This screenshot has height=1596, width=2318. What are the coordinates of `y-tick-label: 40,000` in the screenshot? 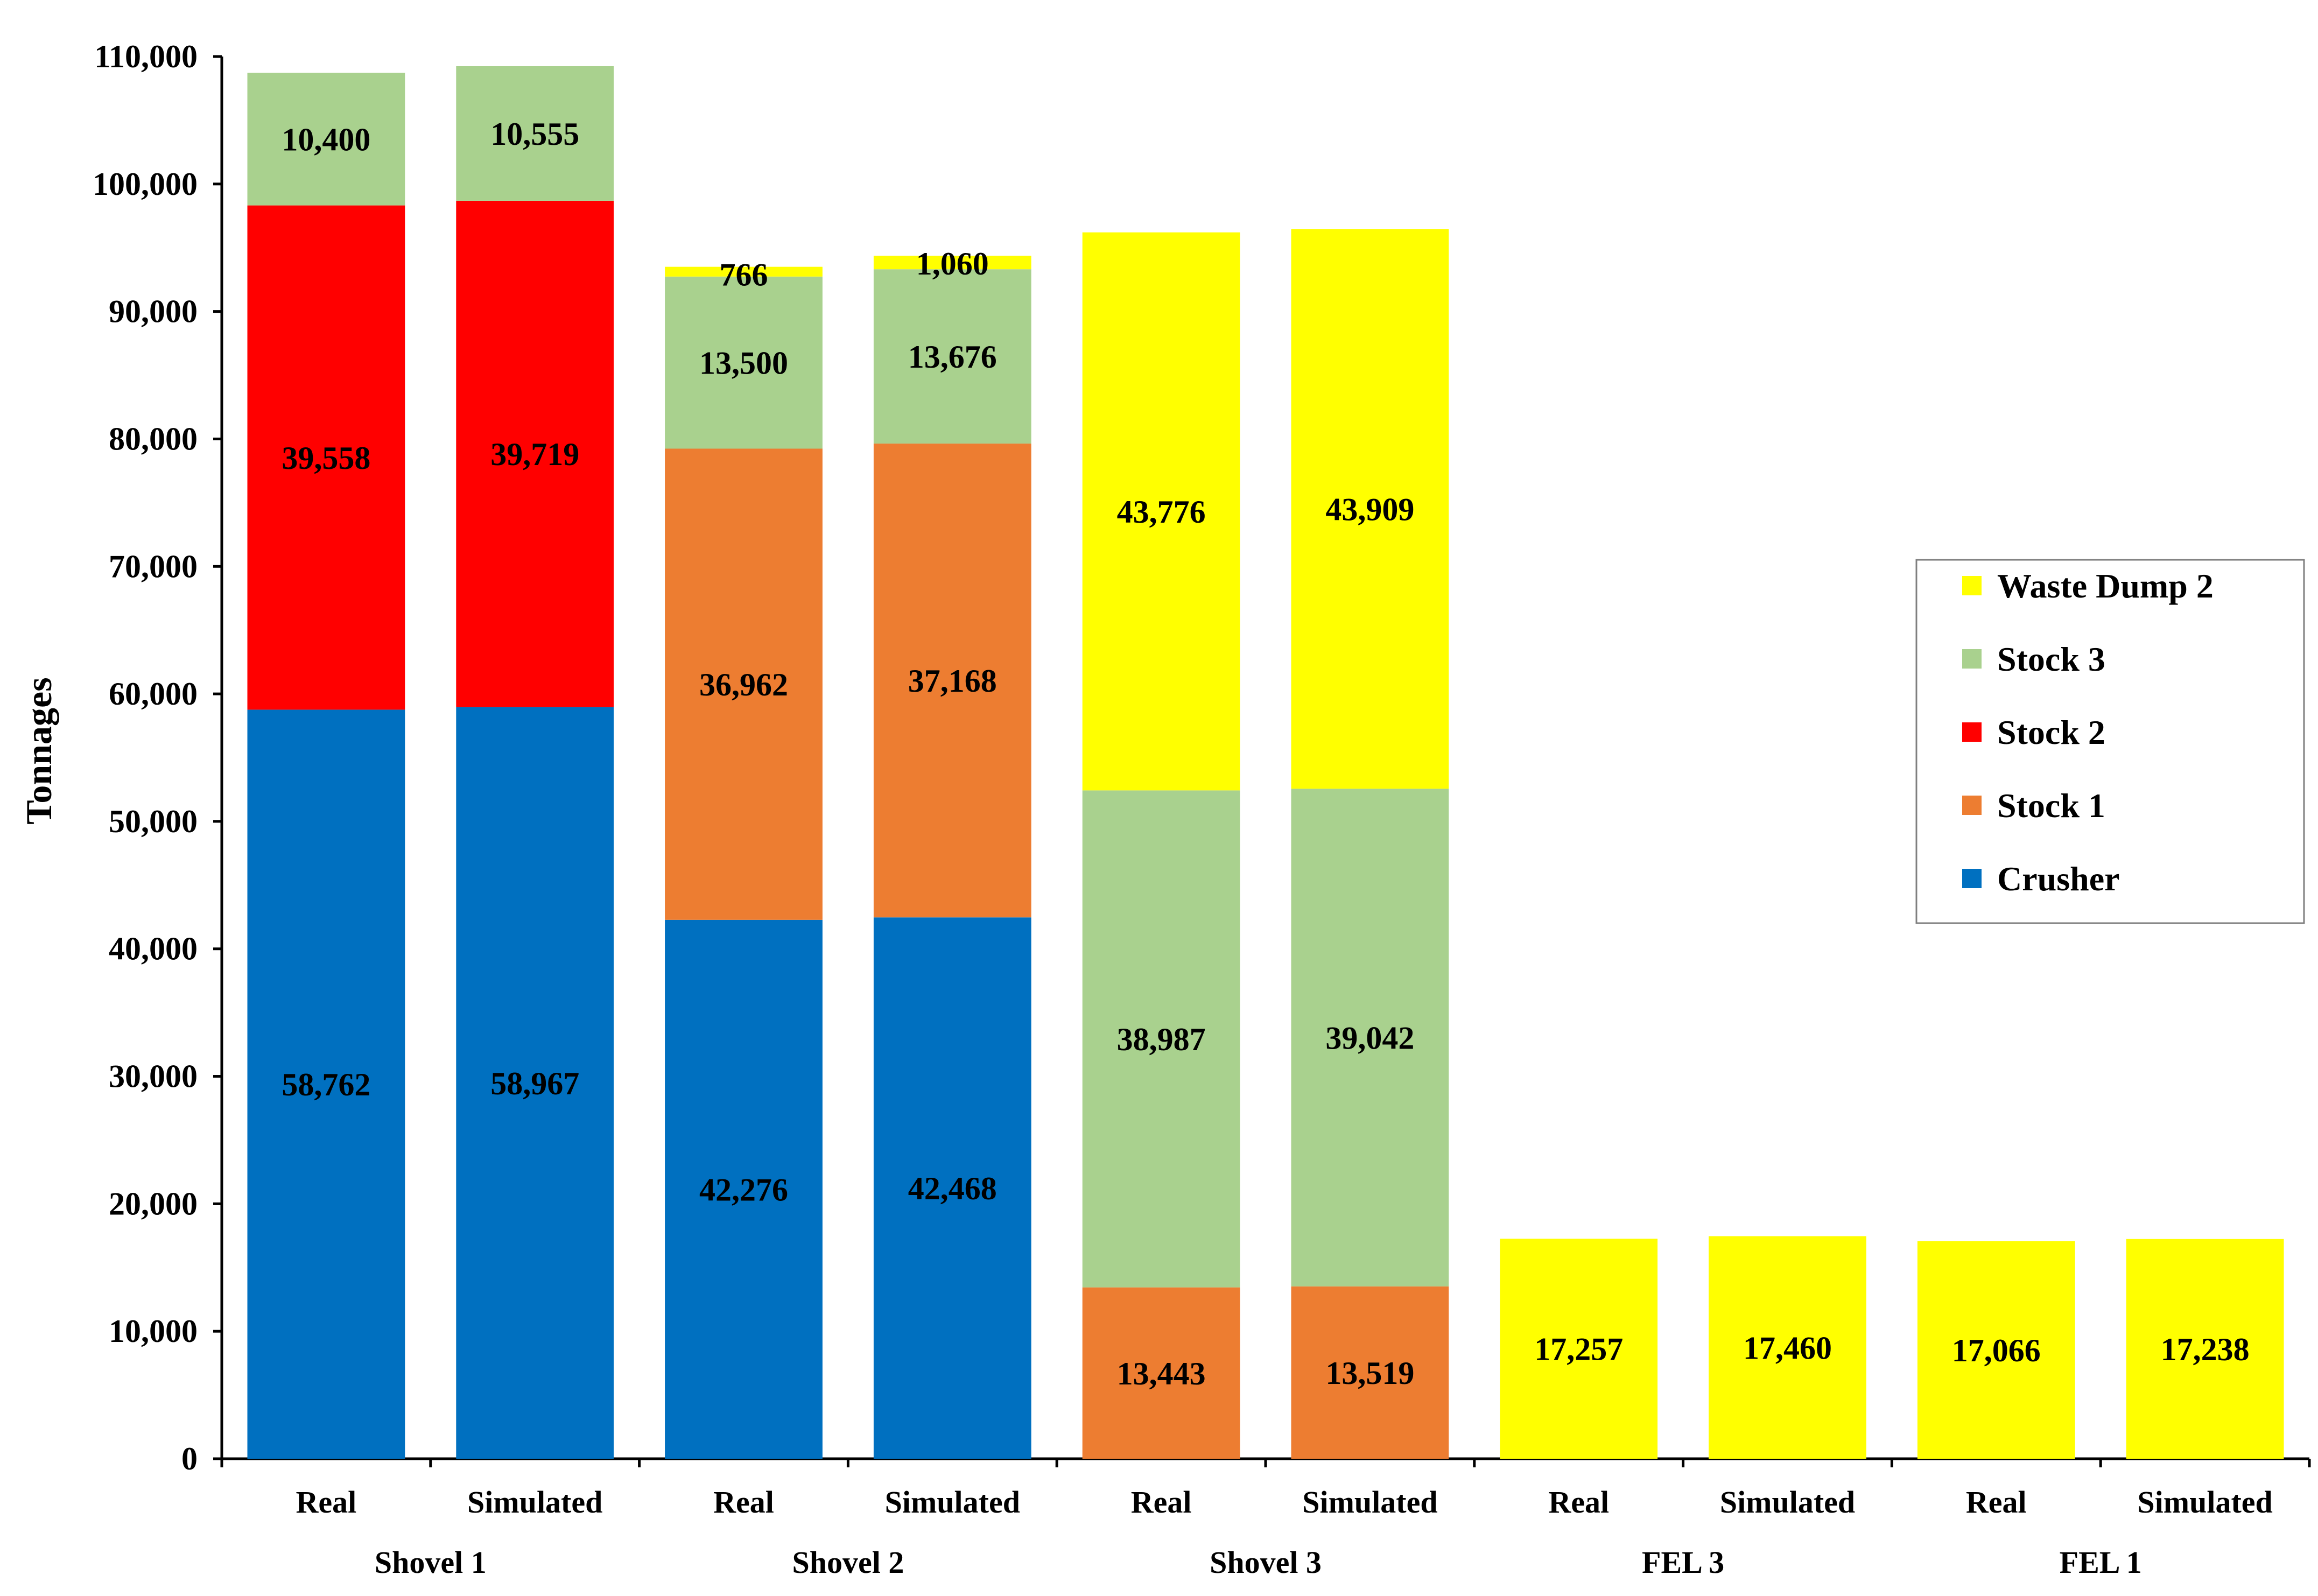 It's located at (154, 949).